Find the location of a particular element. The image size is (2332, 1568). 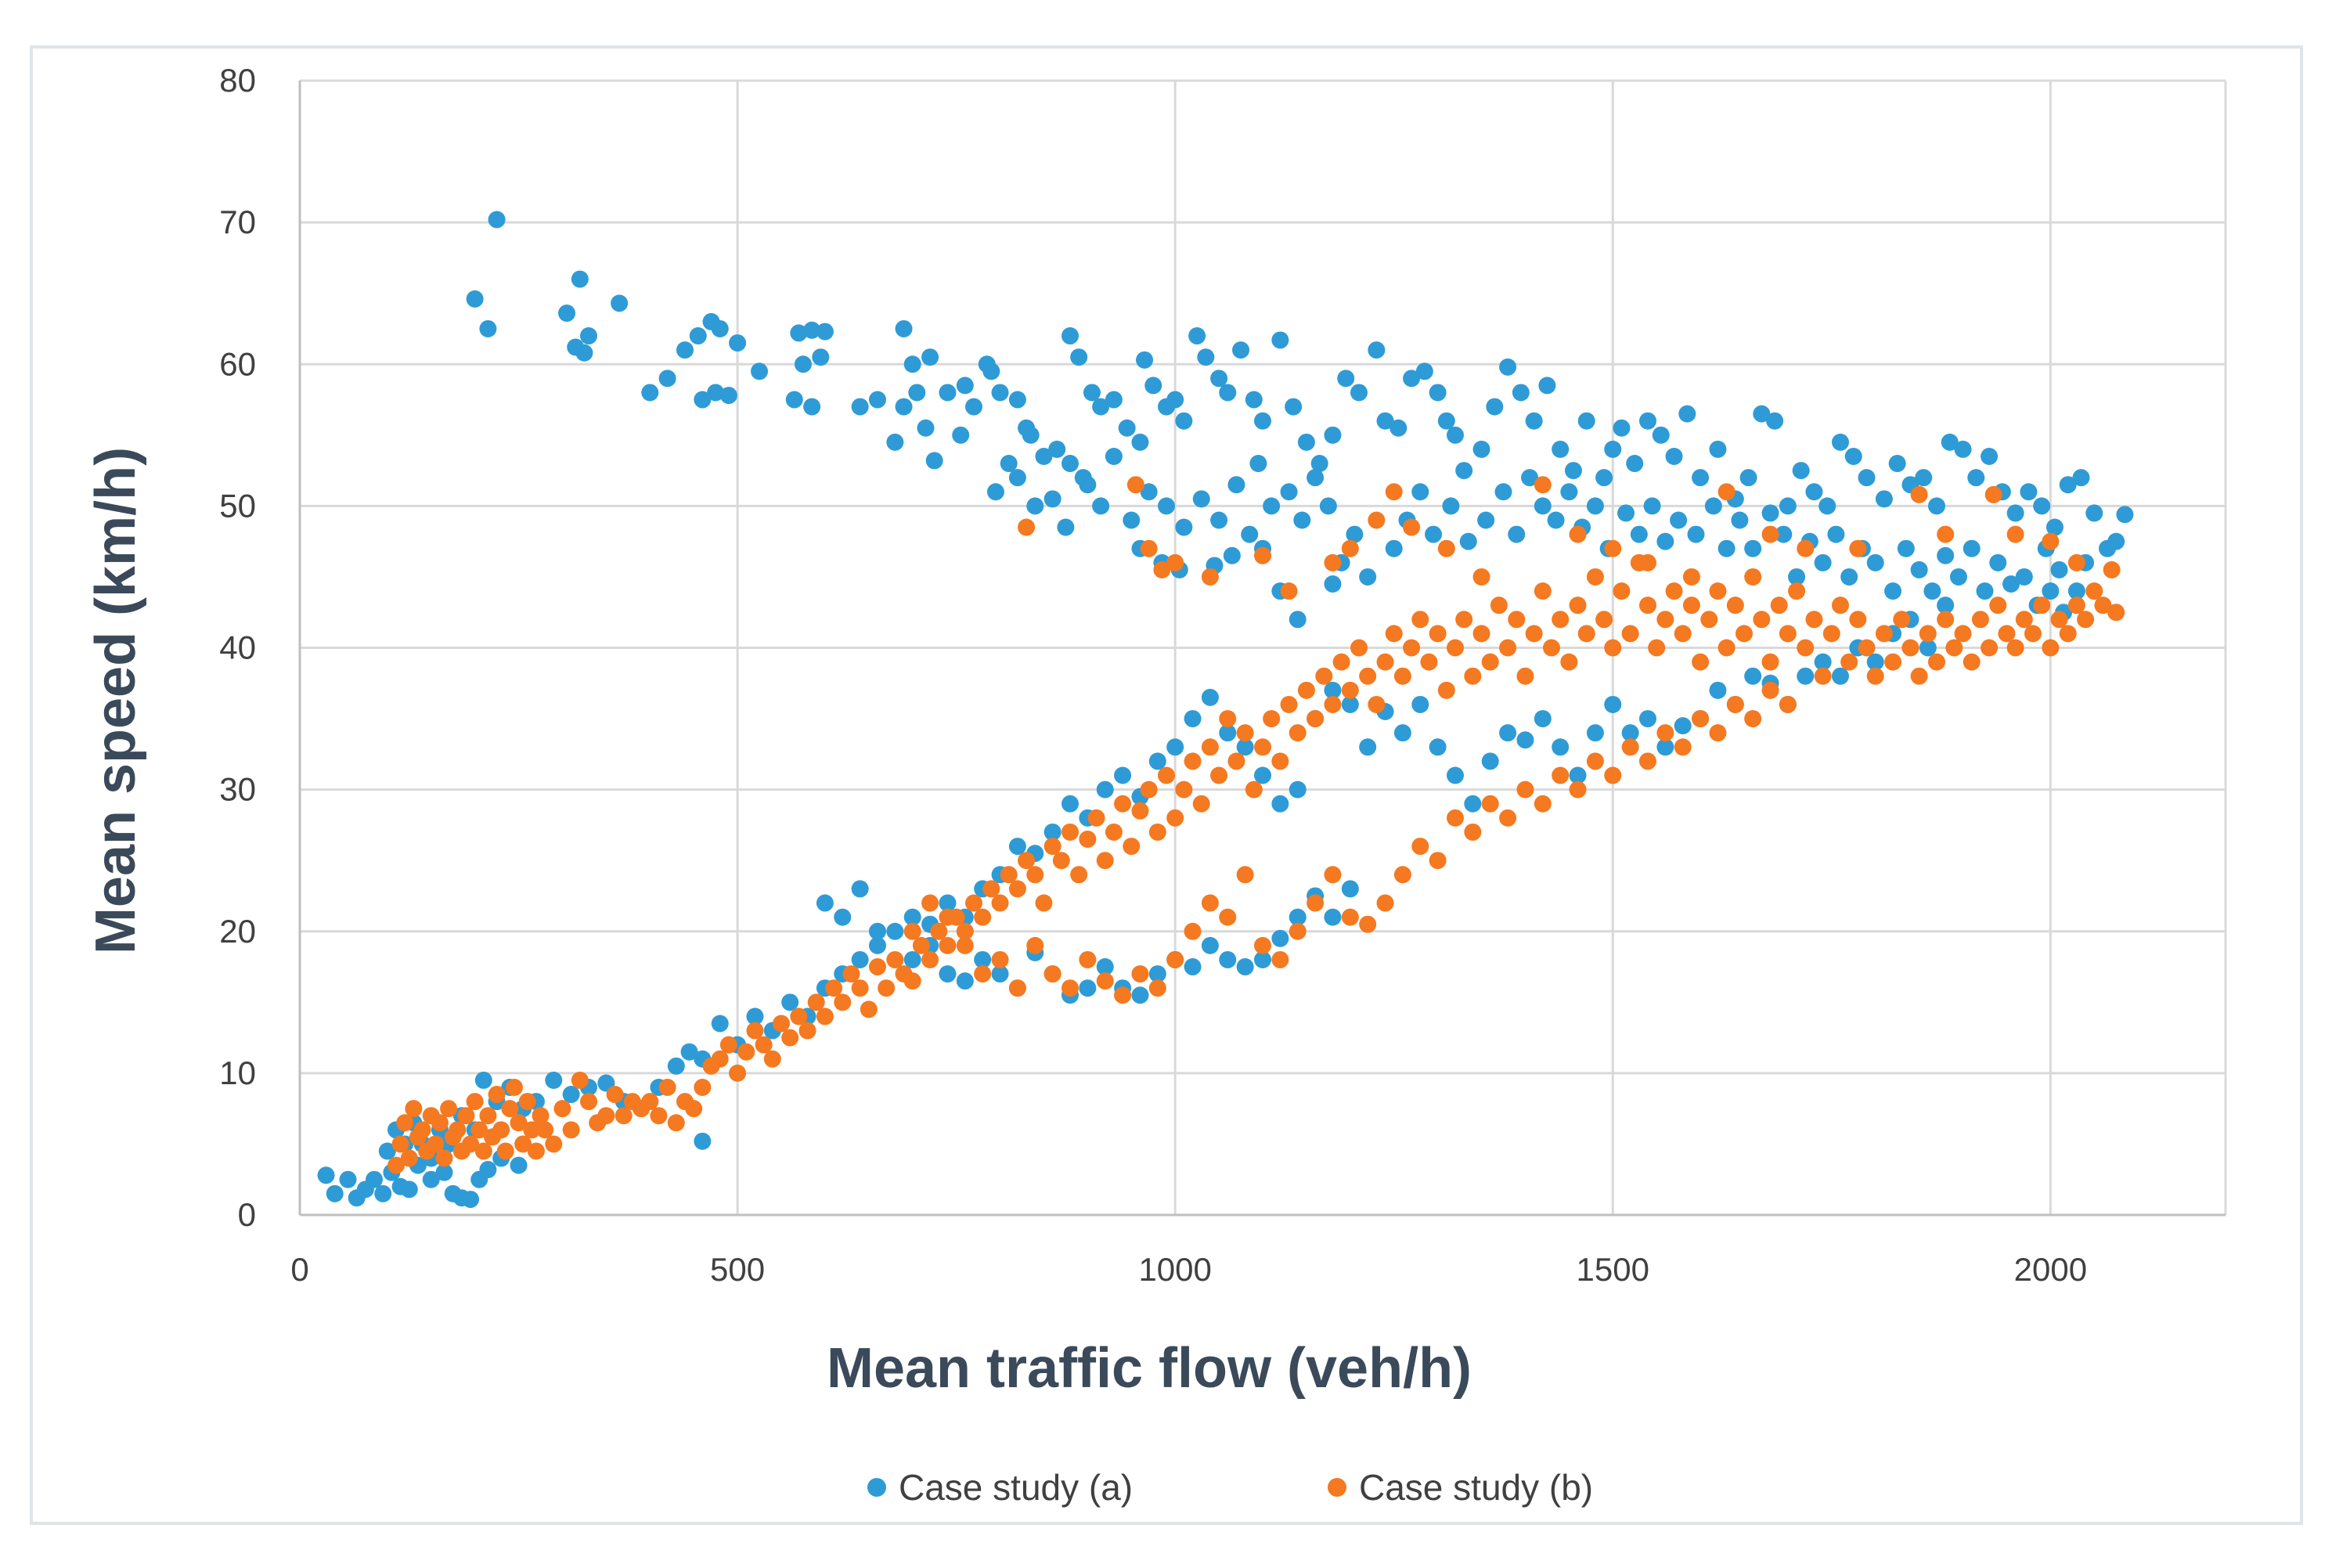

x-tick-label: 0 is located at coordinates (299, 1269).